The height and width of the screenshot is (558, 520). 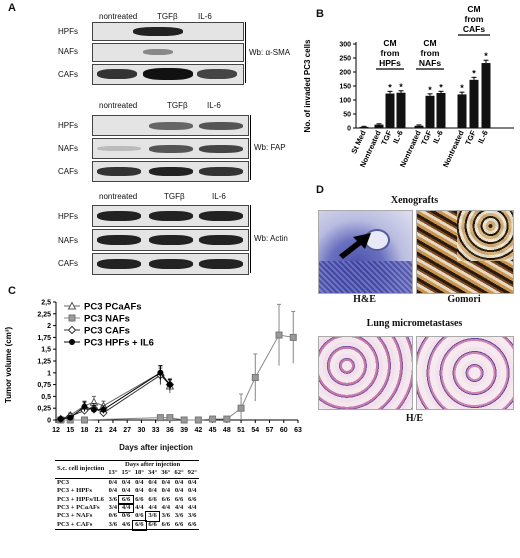 What do you see at coordinates (74, 491) in the screenshot?
I see `table-row-name: PC3 + HPFs` at bounding box center [74, 491].